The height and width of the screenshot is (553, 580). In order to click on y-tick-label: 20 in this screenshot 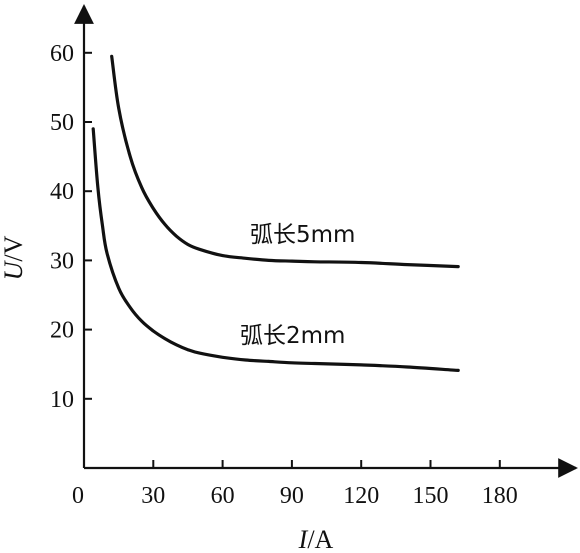, I will do `click(62, 331)`.